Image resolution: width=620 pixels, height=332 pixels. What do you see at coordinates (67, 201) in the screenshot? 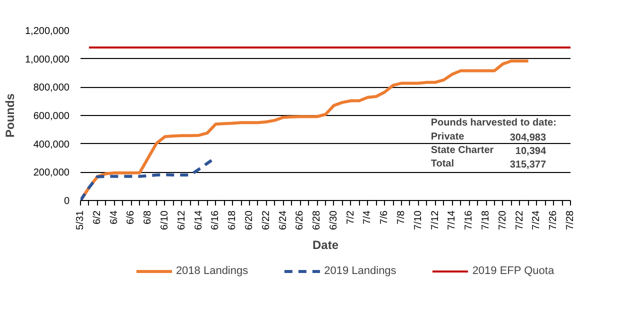
I see `y-tick-label: 0` at bounding box center [67, 201].